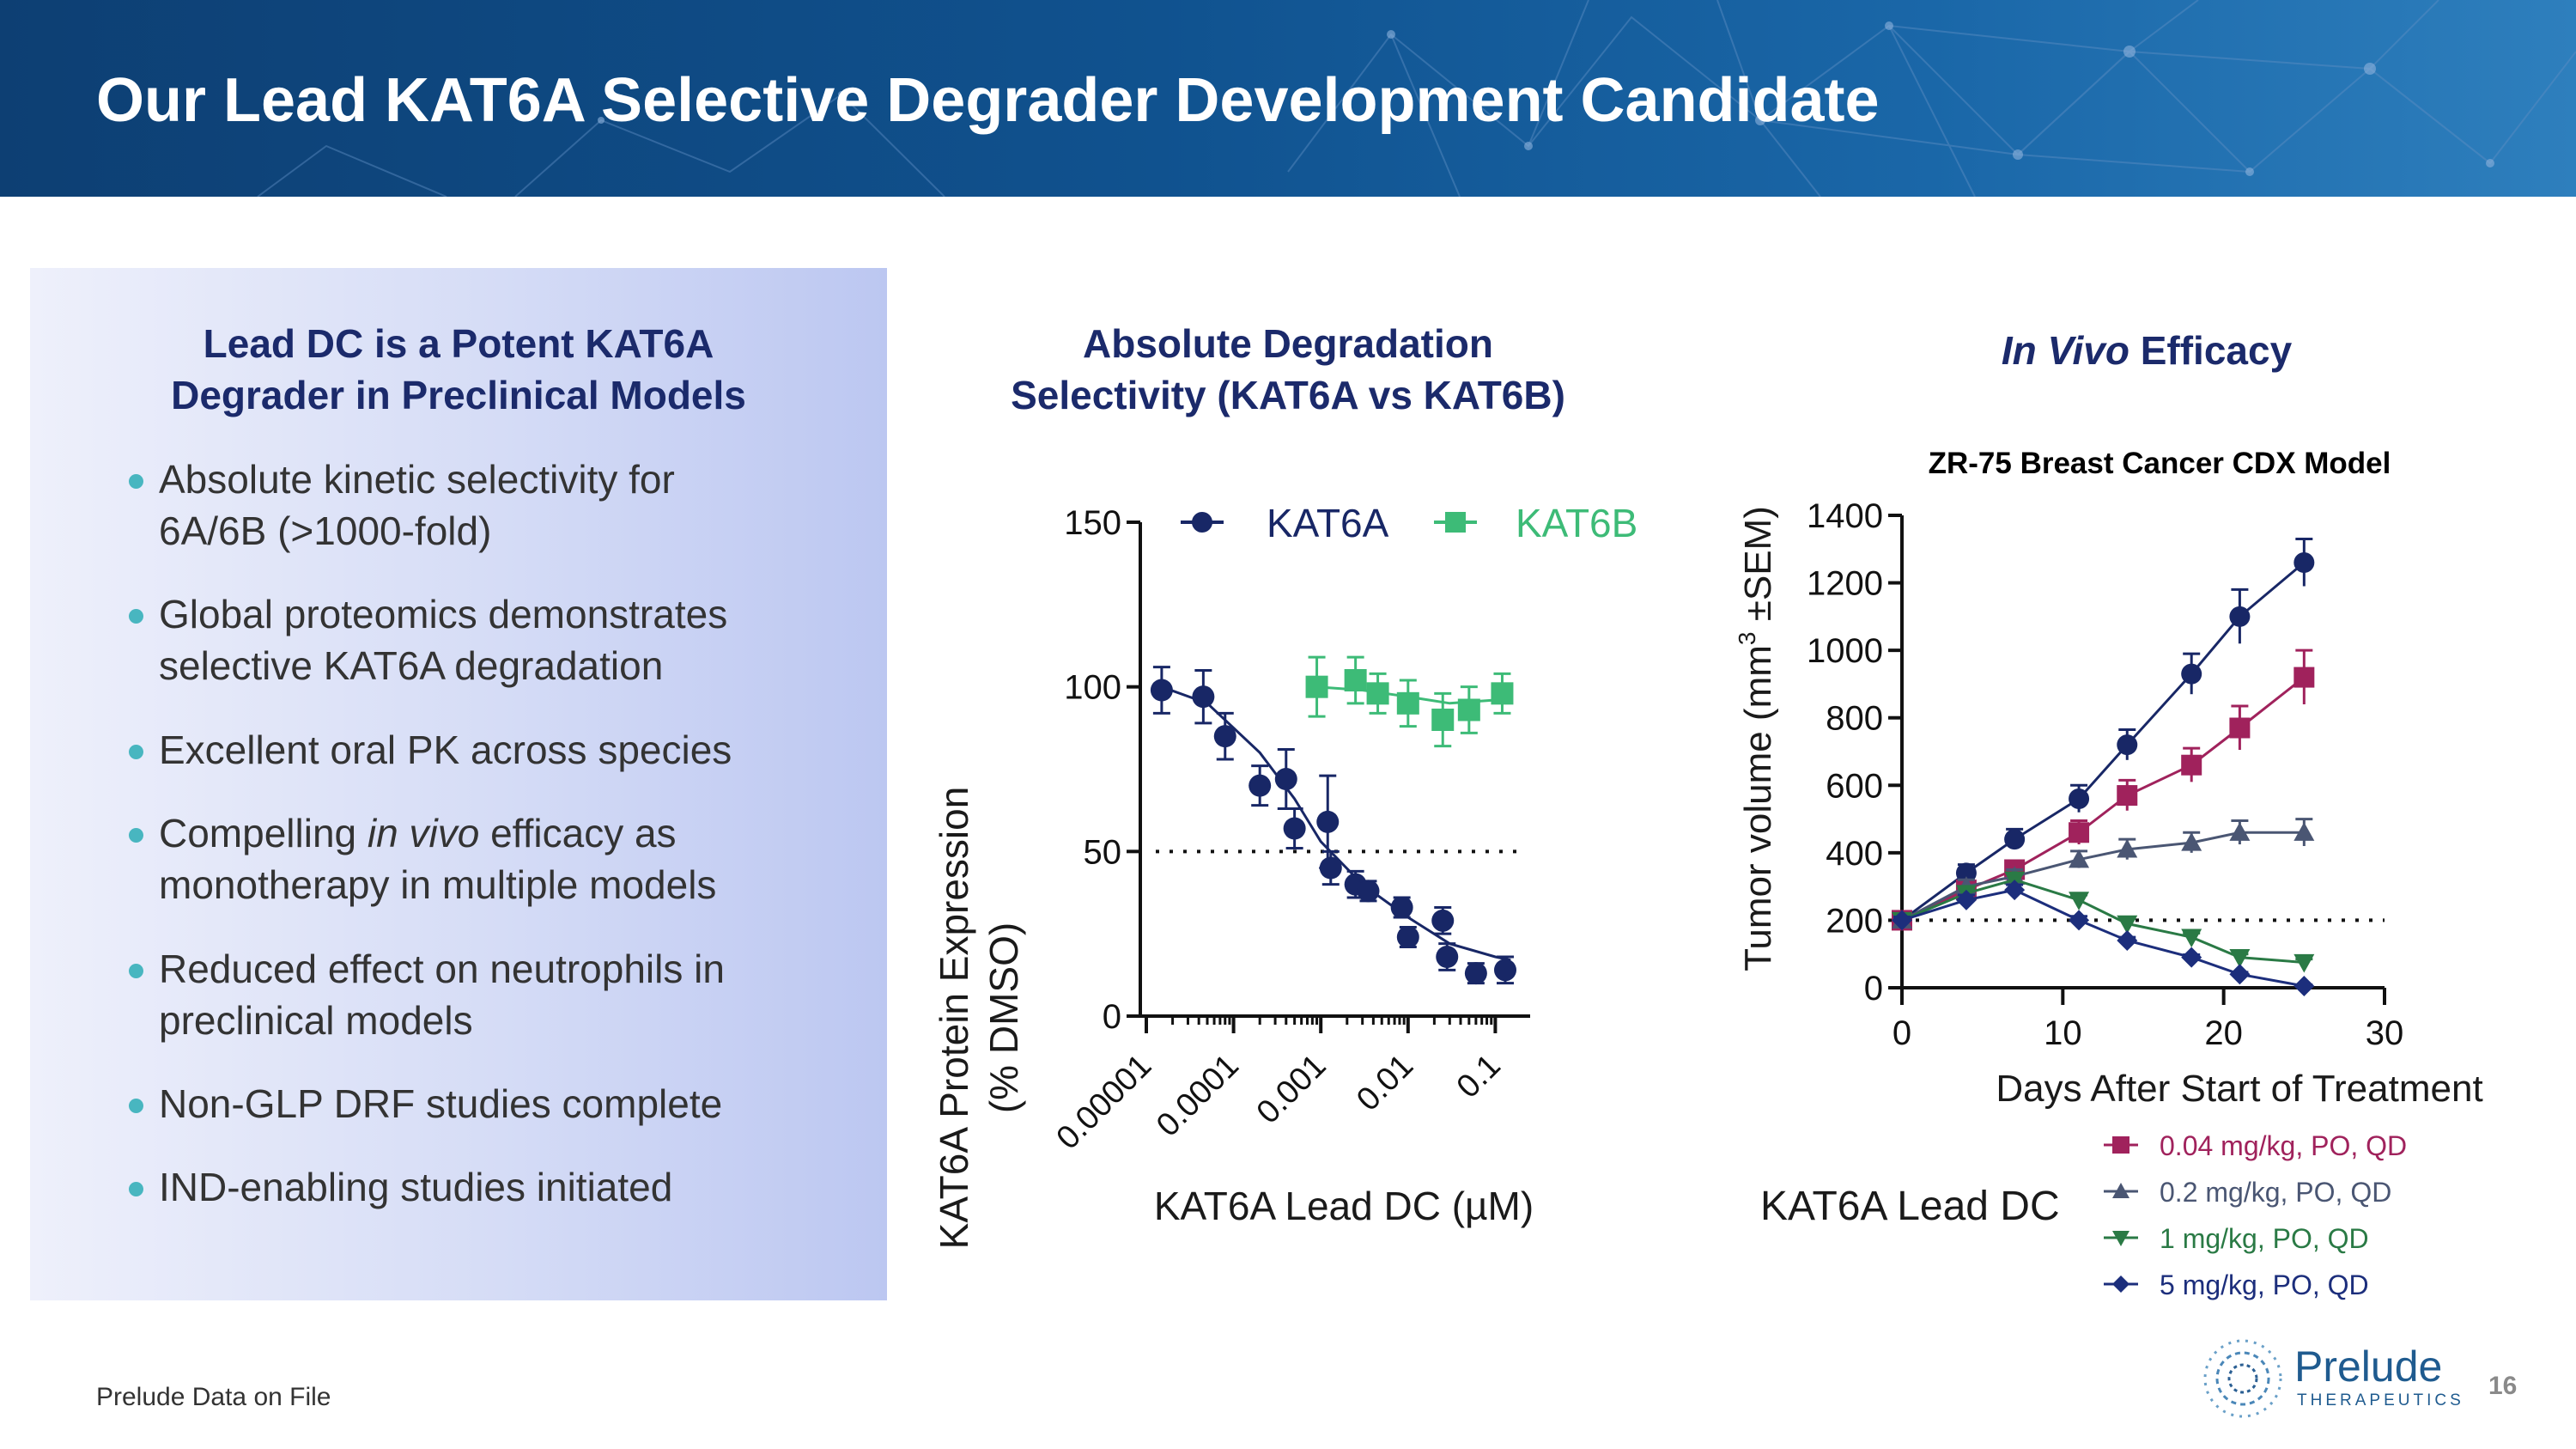 This screenshot has height=1449, width=2576. Describe the element at coordinates (1455, 522) in the screenshot. I see `legend-kat6b-marker` at that location.